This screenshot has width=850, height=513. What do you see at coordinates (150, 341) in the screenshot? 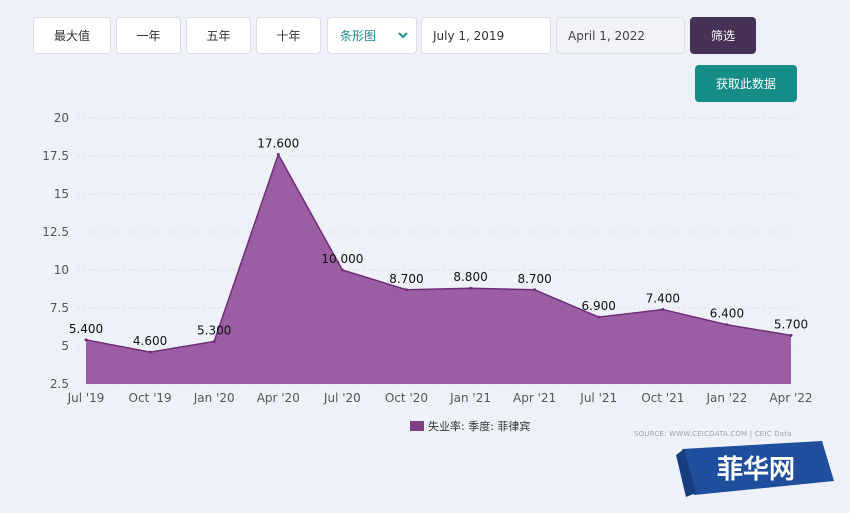
I see `data-label: 4.600` at bounding box center [150, 341].